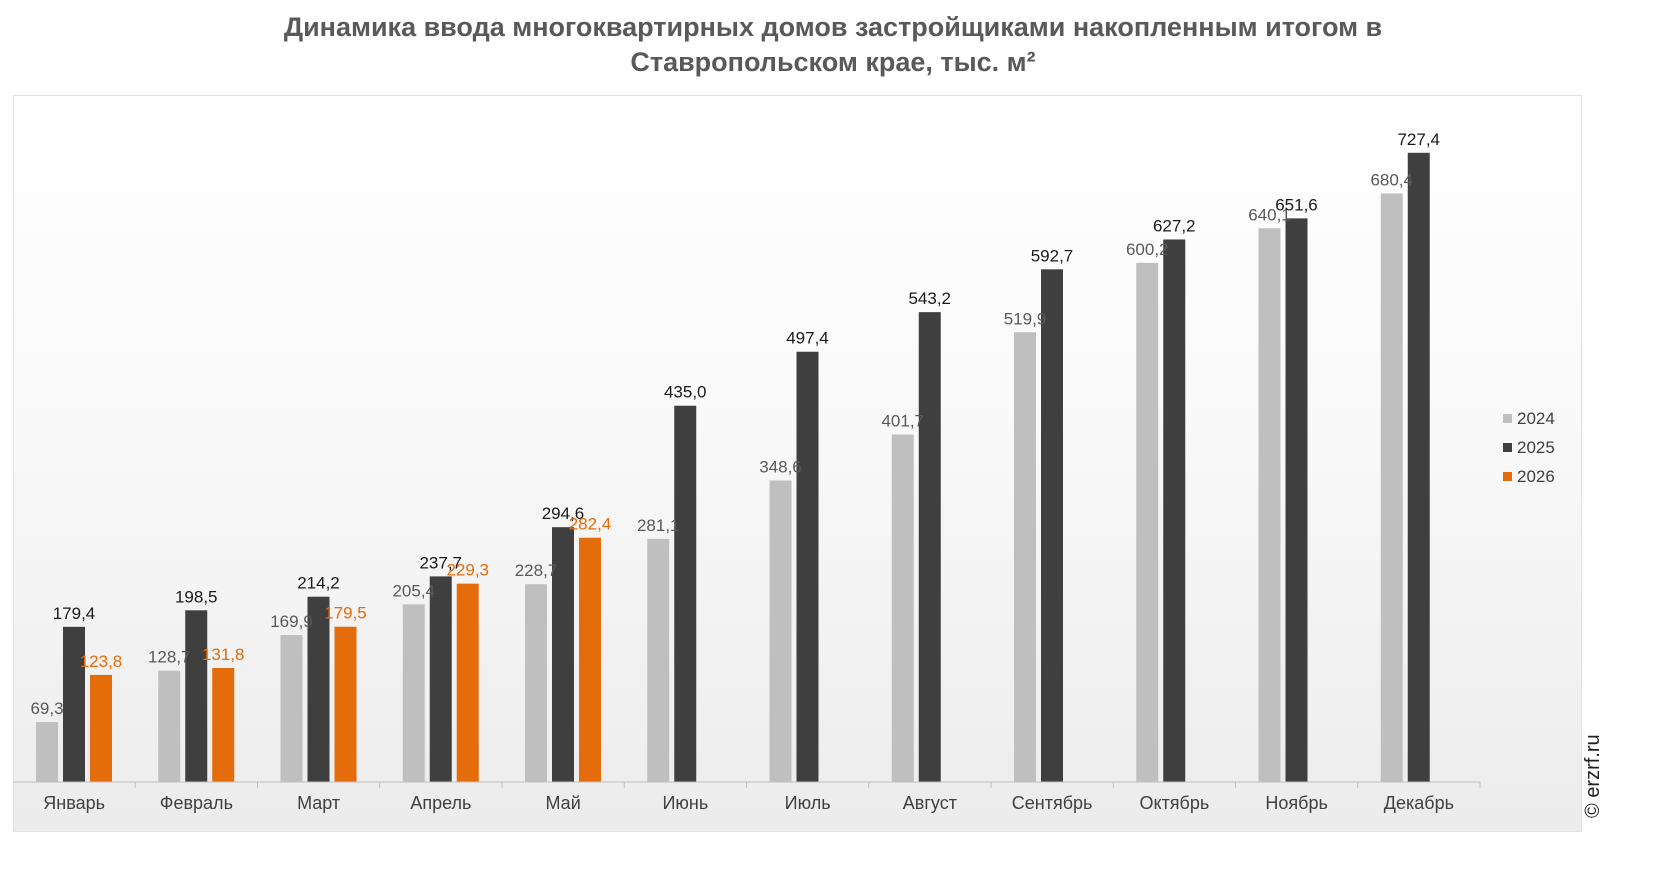  What do you see at coordinates (440, 562) in the screenshot?
I see `data-label-2025: 237,7` at bounding box center [440, 562].